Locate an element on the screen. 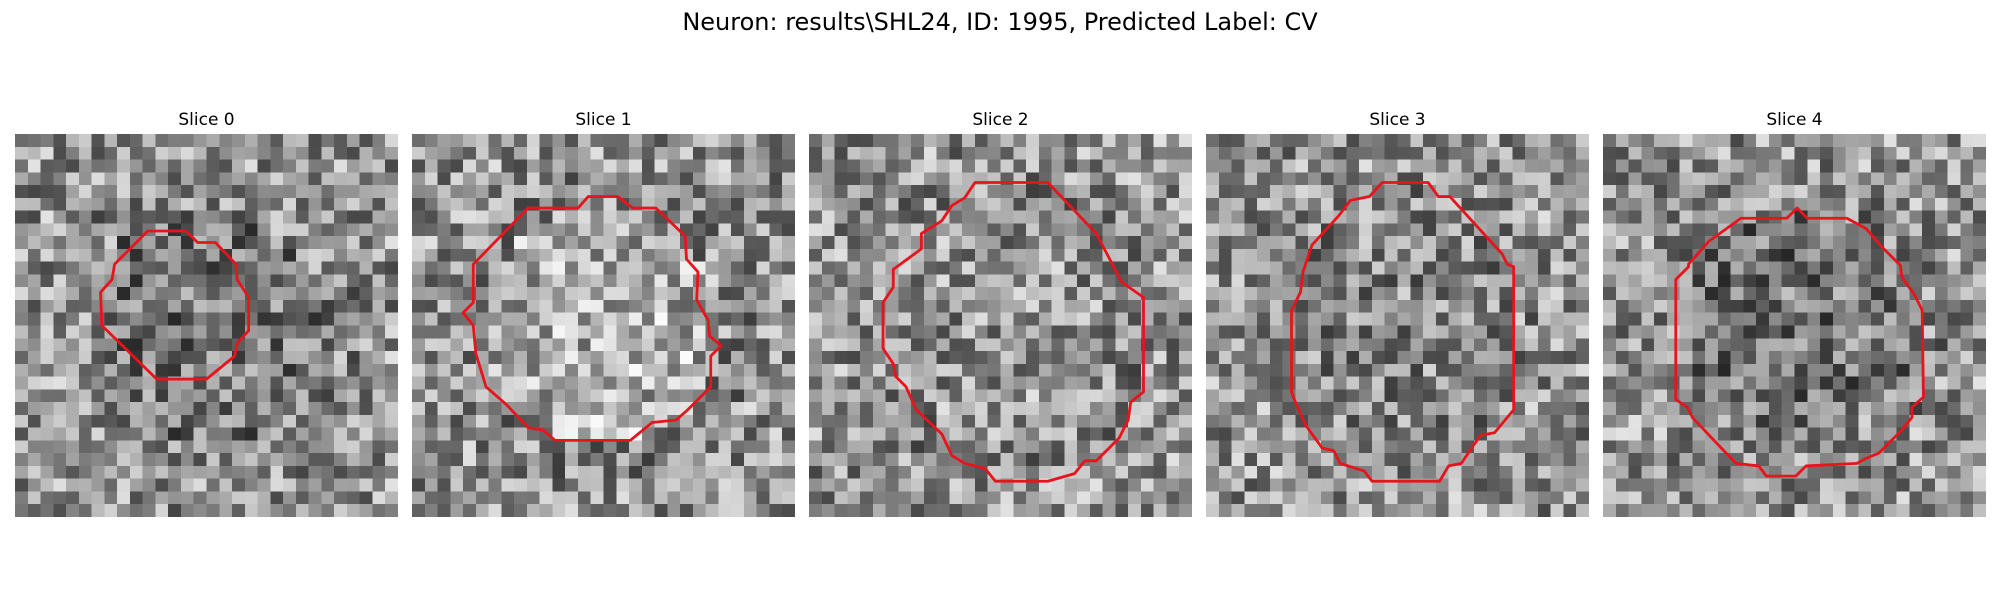 Image resolution: width=2000 pixels, height=600 pixels. slice-panel: Slice 0 is located at coordinates (206, 312).